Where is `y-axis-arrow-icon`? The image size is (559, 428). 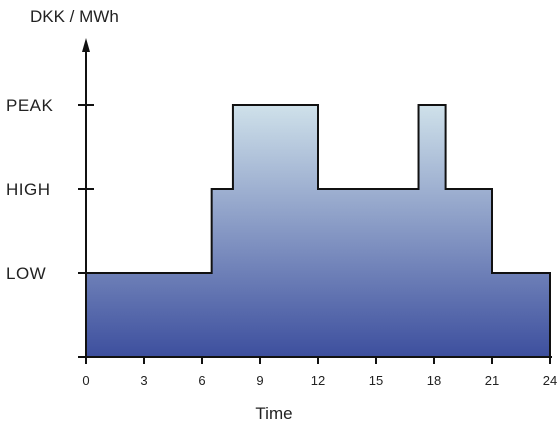 y-axis-arrow-icon is located at coordinates (86, 45).